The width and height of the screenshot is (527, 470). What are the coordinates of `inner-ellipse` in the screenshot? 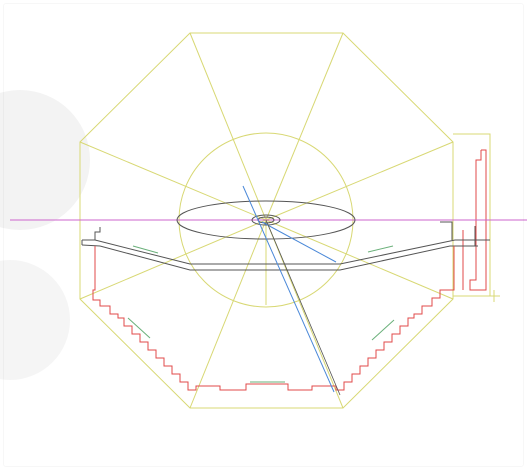 It's located at (266, 220).